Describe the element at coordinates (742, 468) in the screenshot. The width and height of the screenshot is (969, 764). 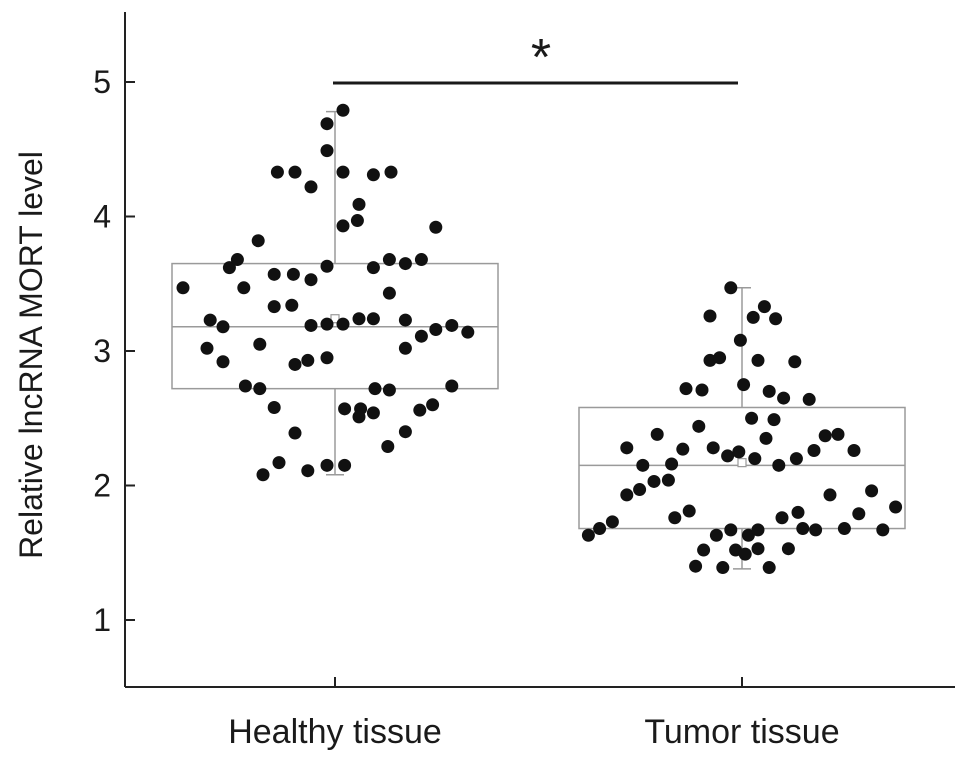
I see `iqr-box` at that location.